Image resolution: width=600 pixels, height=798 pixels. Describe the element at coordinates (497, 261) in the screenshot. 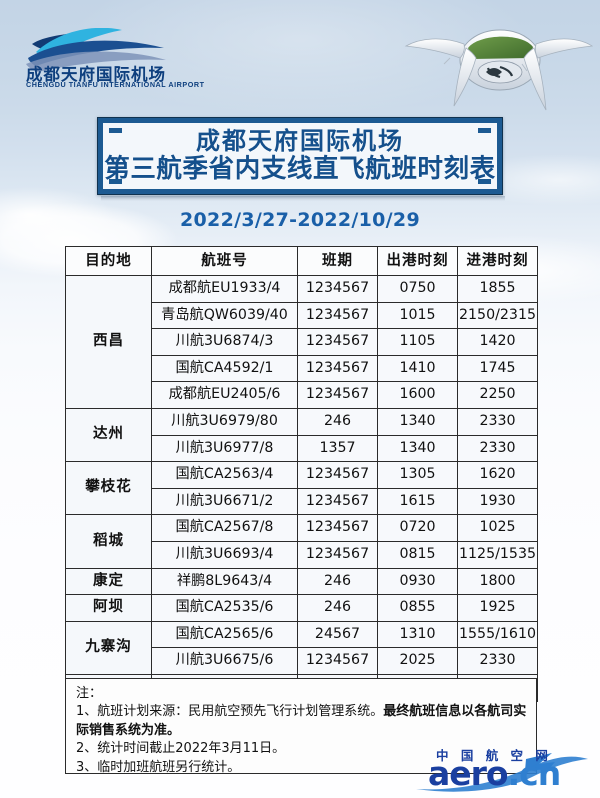

I see `col-header-arrival: 进港时刻` at that location.